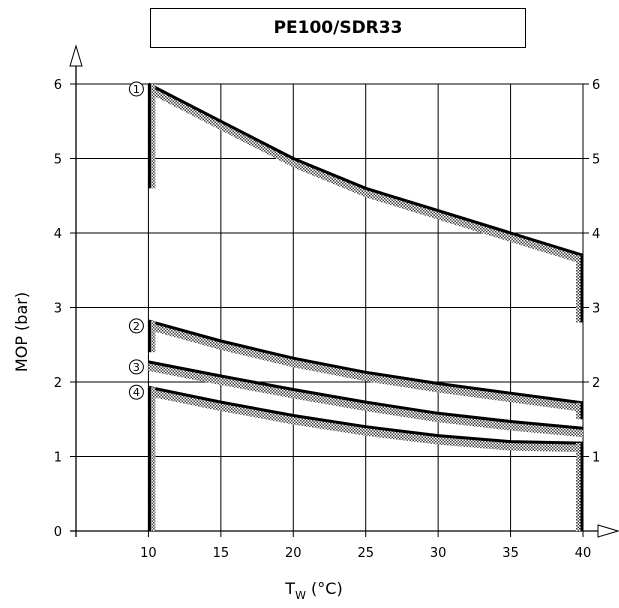  What do you see at coordinates (596, 383) in the screenshot?
I see `y-tick-label-right-2: 2` at bounding box center [596, 383].